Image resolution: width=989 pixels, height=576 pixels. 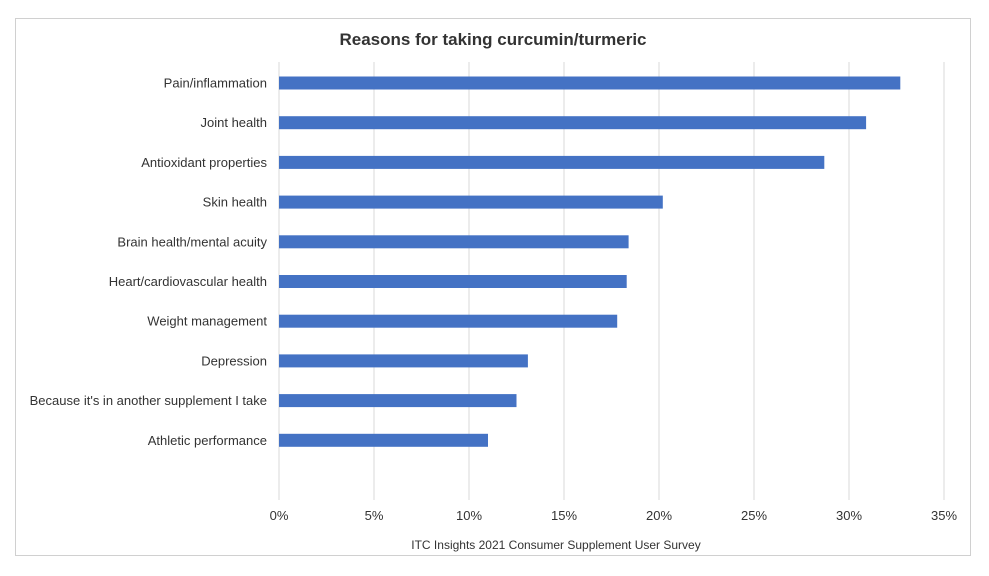 I want to click on x-tick-label: 30%, so click(x=849, y=515).